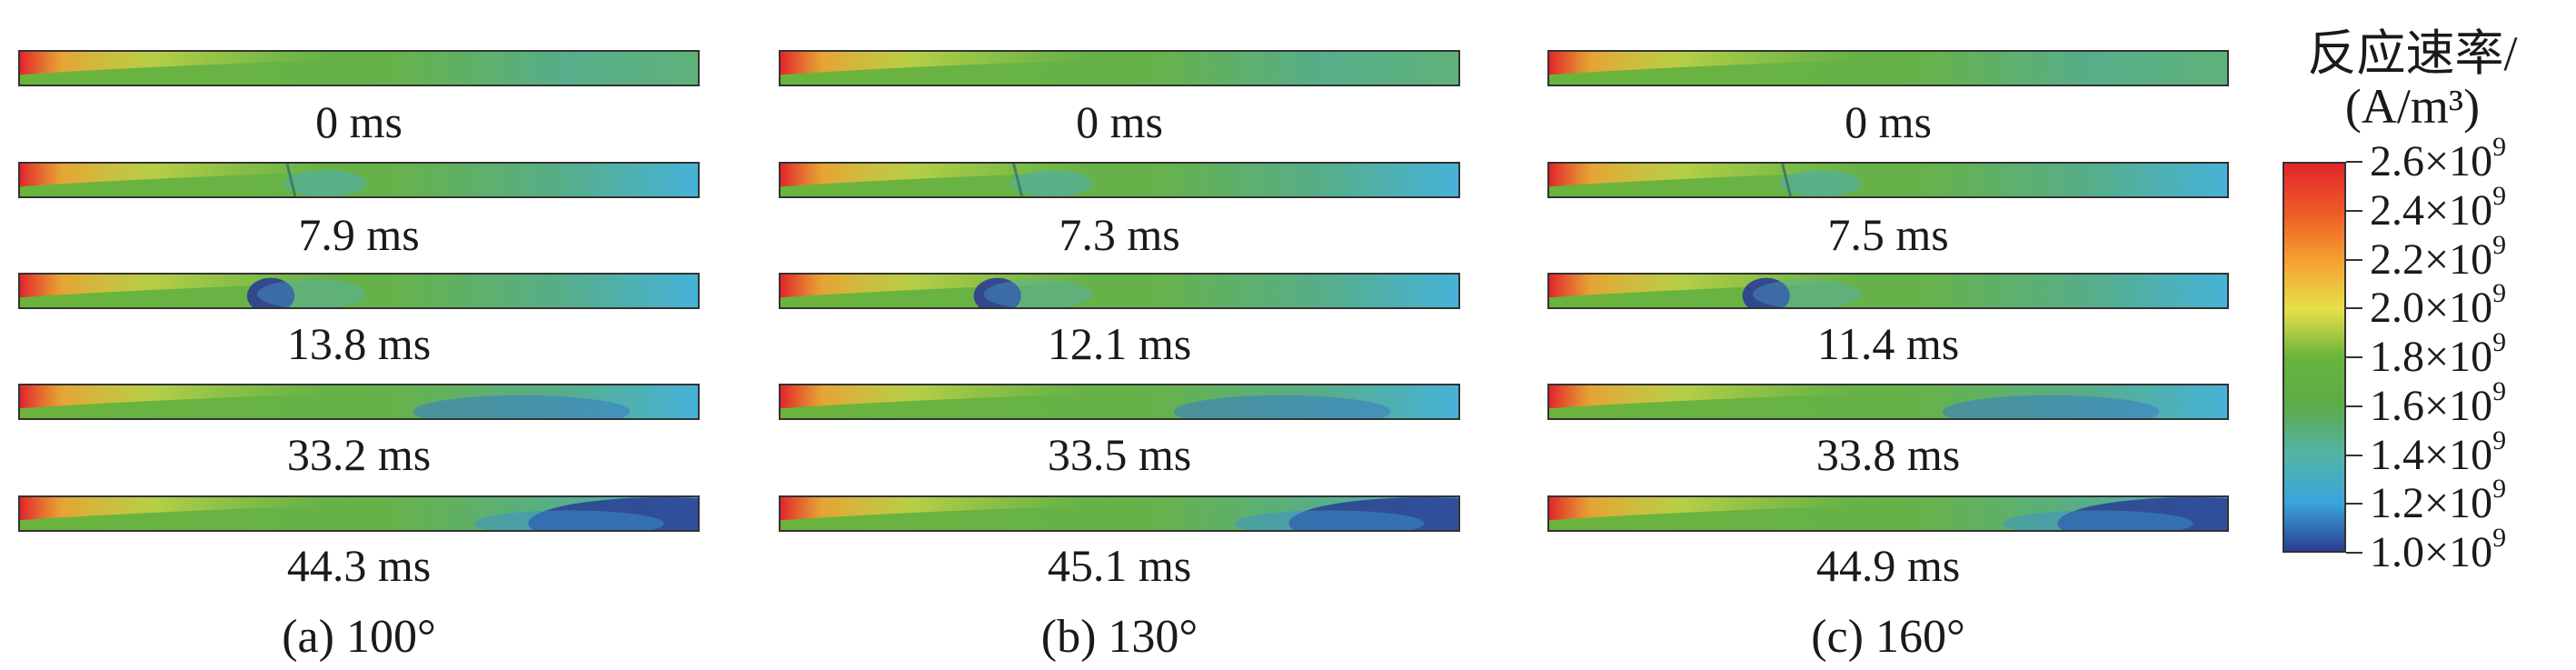 Image resolution: width=2576 pixels, height=670 pixels. I want to click on time-label: 7.3 ms, so click(1119, 235).